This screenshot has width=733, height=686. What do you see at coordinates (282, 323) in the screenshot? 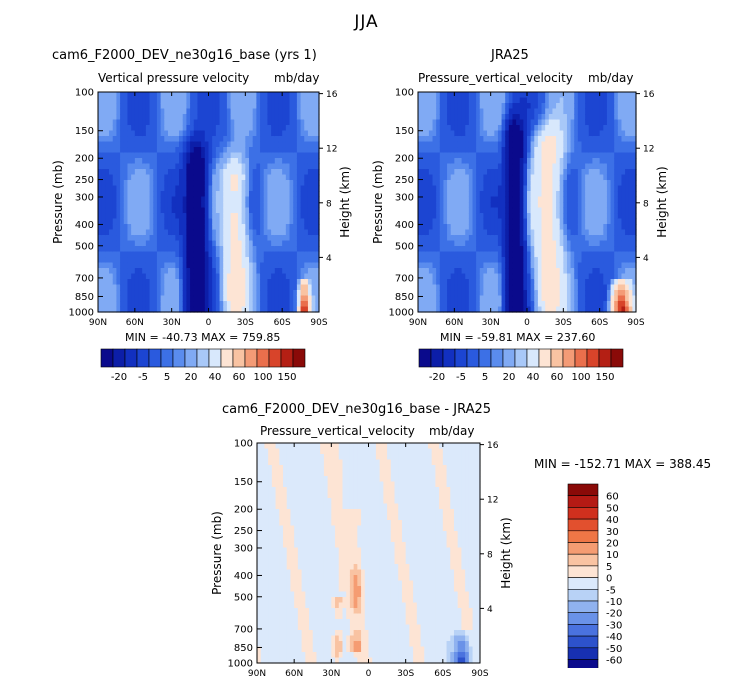
I see `x-tick-label: 60S` at bounding box center [282, 323].